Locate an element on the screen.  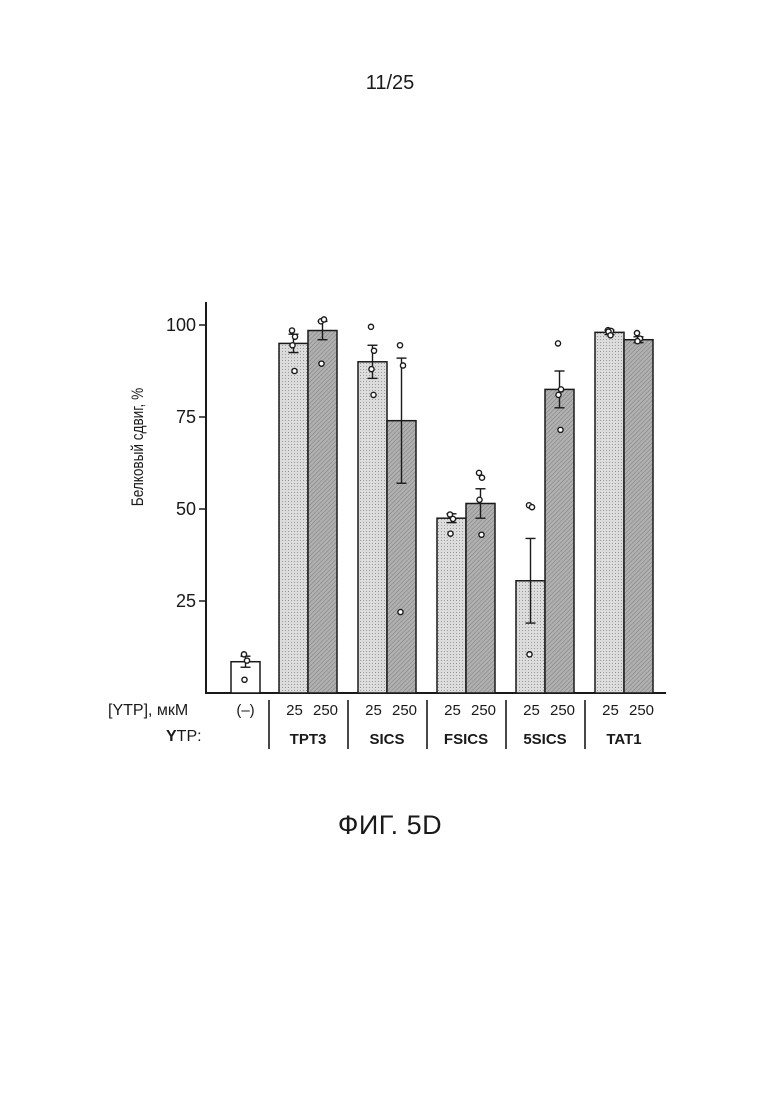
y-axis-label: Белковый сдвиг, % is located at coordinates (138, 447).